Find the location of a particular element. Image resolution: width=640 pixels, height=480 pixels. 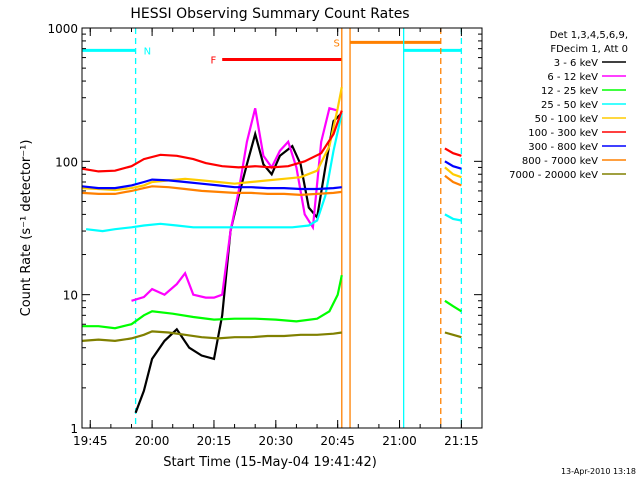

legend-label: 100 - 300 keV is located at coordinates (563, 133).